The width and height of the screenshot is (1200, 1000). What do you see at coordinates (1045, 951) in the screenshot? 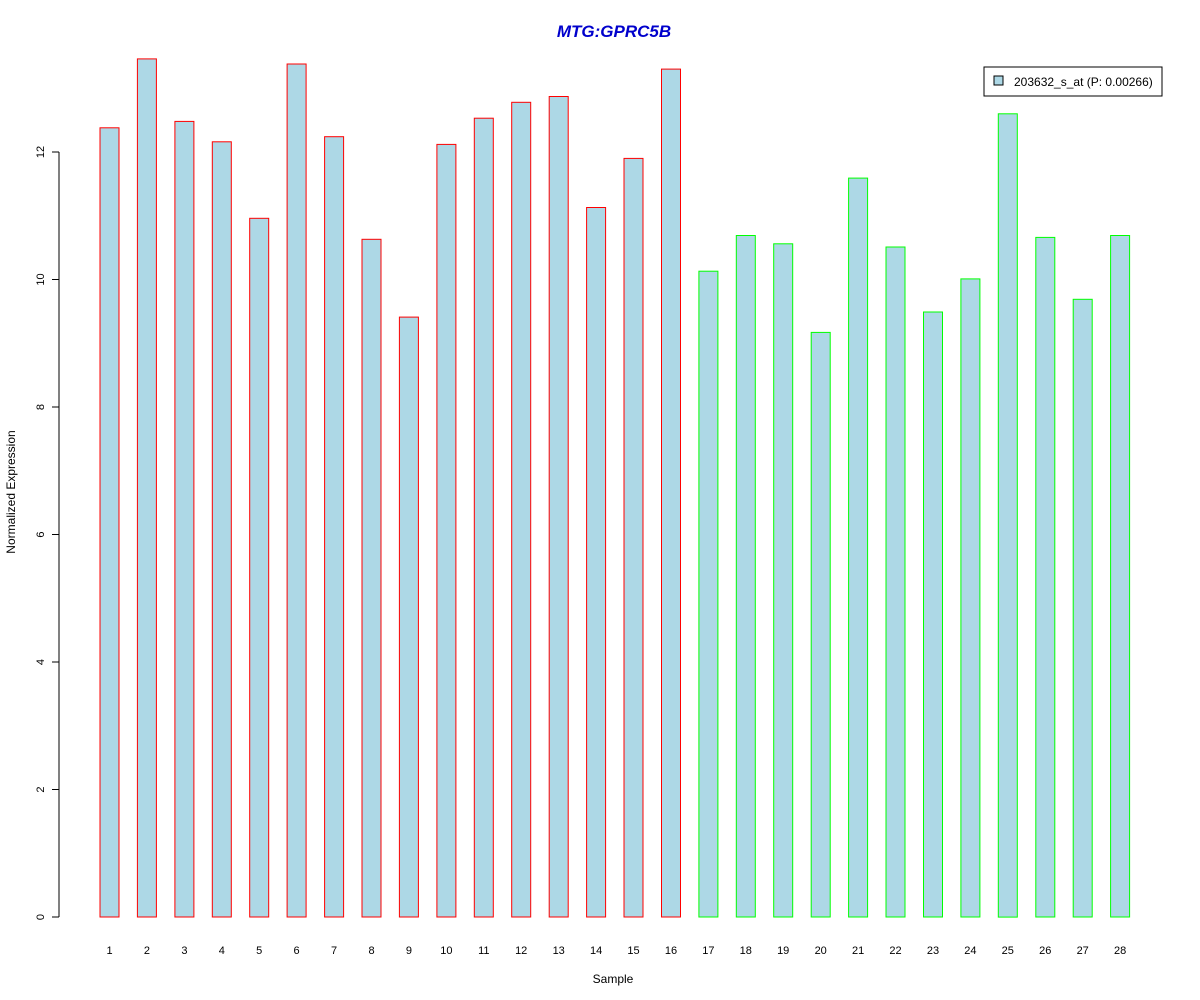
I see `x-tick-label: 26` at bounding box center [1045, 951].